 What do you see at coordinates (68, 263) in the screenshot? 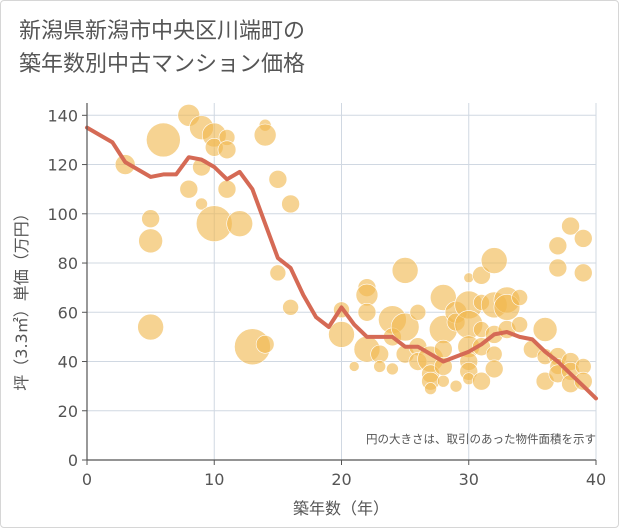
I see `y-tick-label: 80` at bounding box center [68, 263].